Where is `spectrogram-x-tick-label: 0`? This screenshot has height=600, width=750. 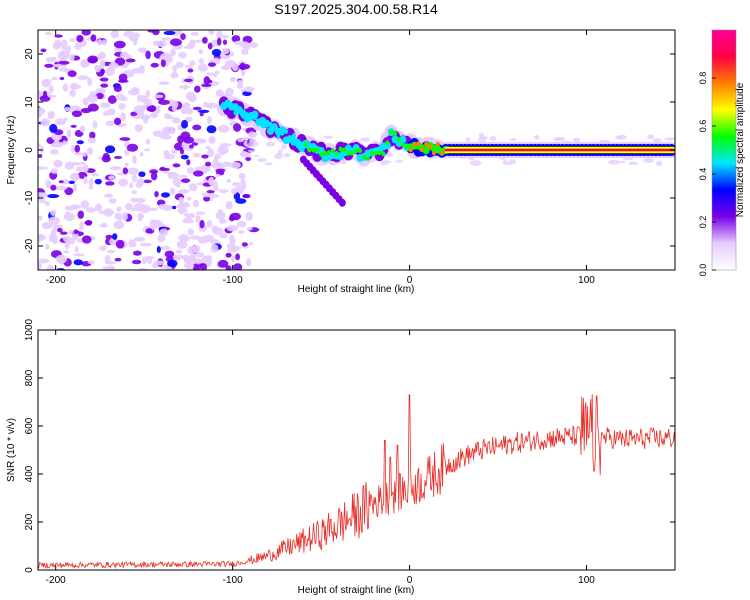
spectrogram-x-tick-label: 0 is located at coordinates (410, 280).